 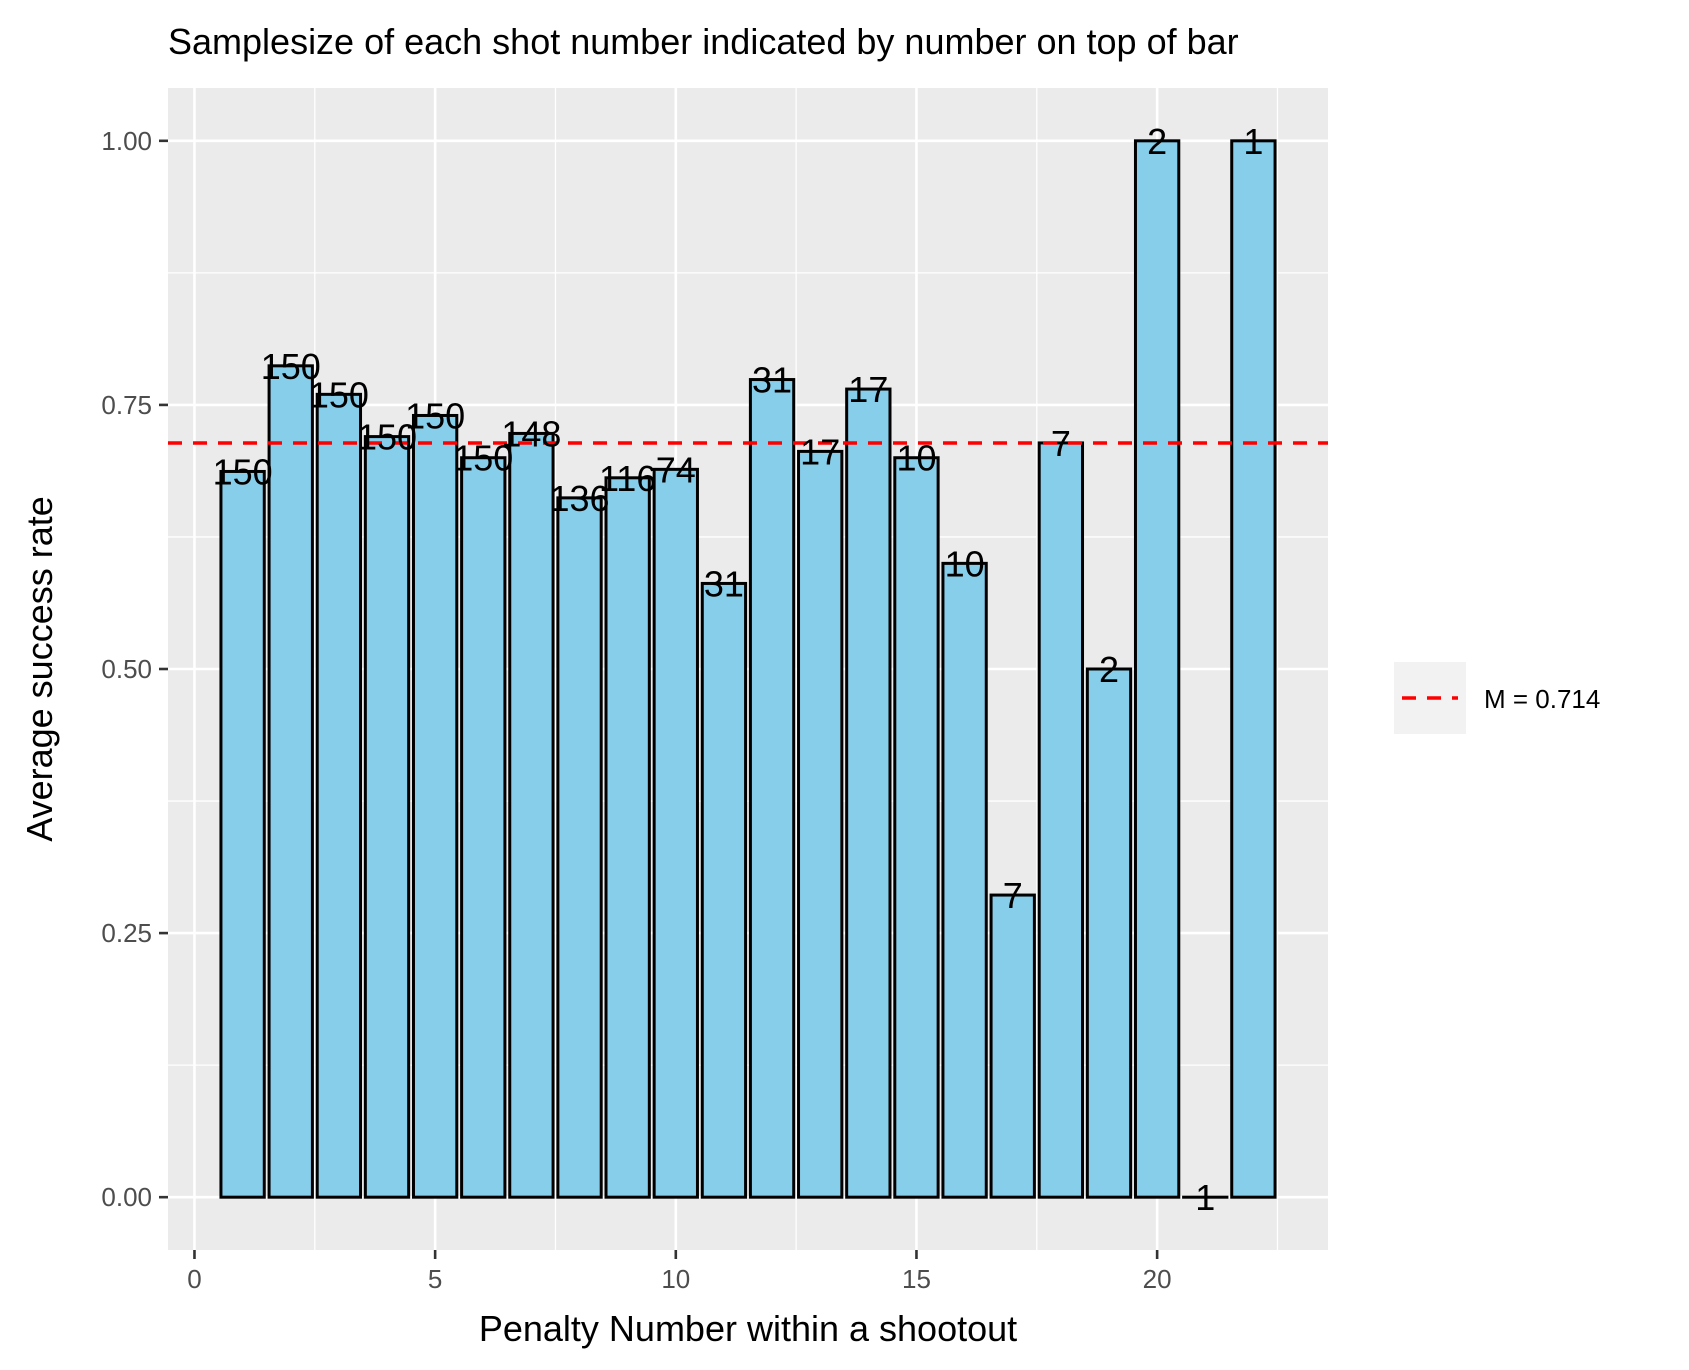 I want to click on y-tick-label: 1.00, so click(x=126, y=141).